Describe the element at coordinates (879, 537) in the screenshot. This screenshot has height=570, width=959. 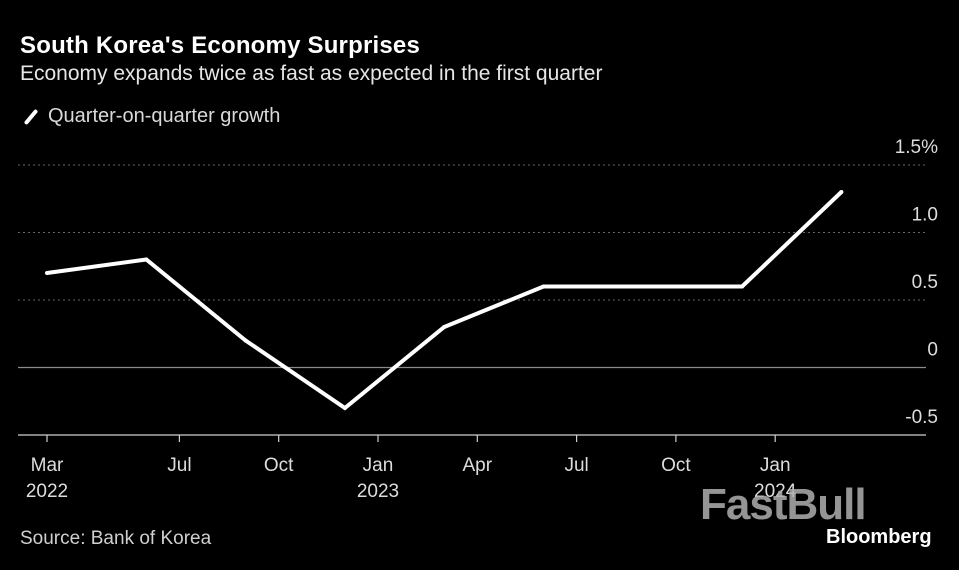
I see `watermark-sub: Bloomberg` at that location.